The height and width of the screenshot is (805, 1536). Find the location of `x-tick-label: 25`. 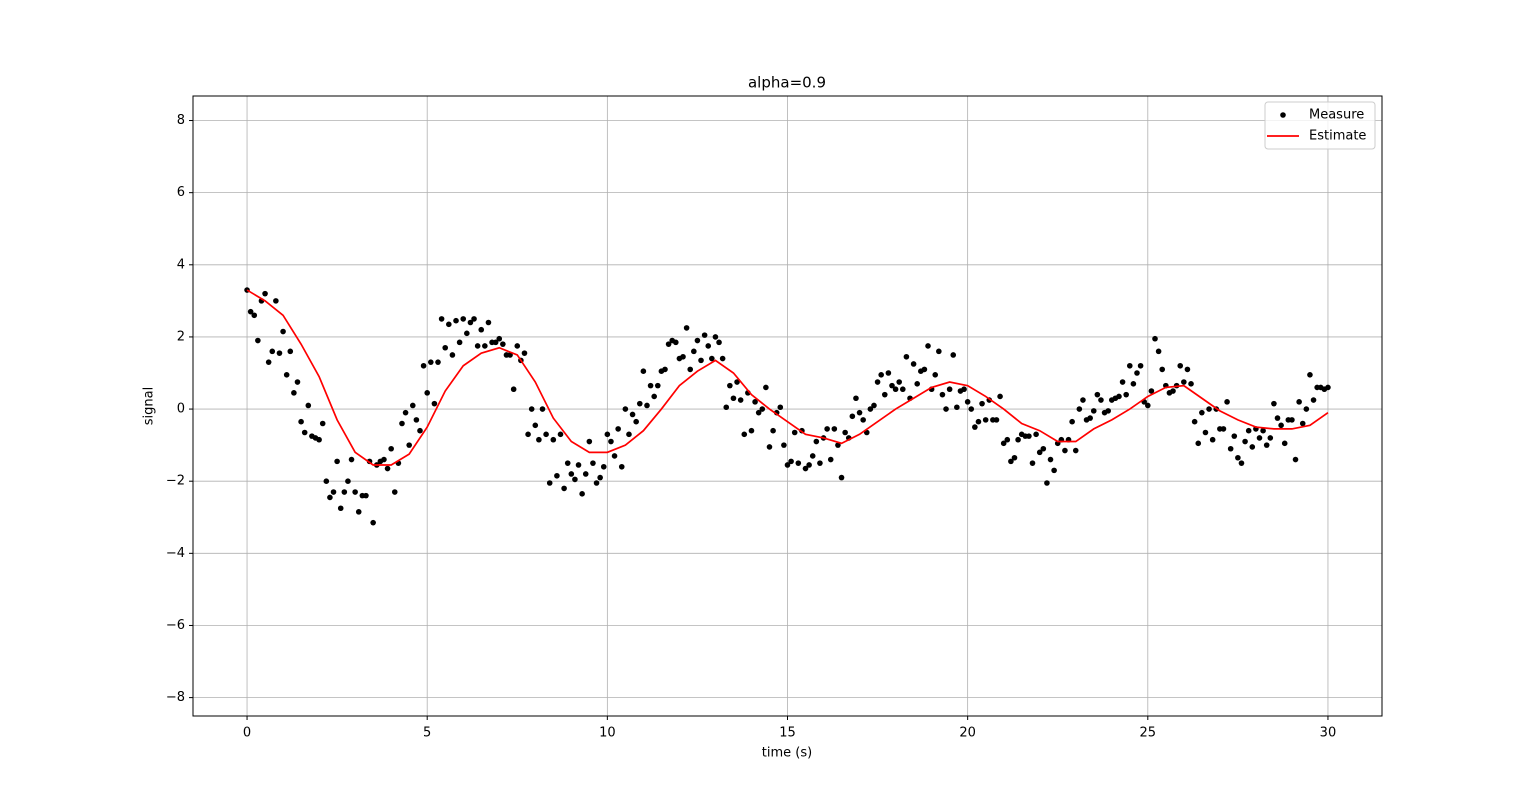

x-tick-label: 25 is located at coordinates (1148, 733).